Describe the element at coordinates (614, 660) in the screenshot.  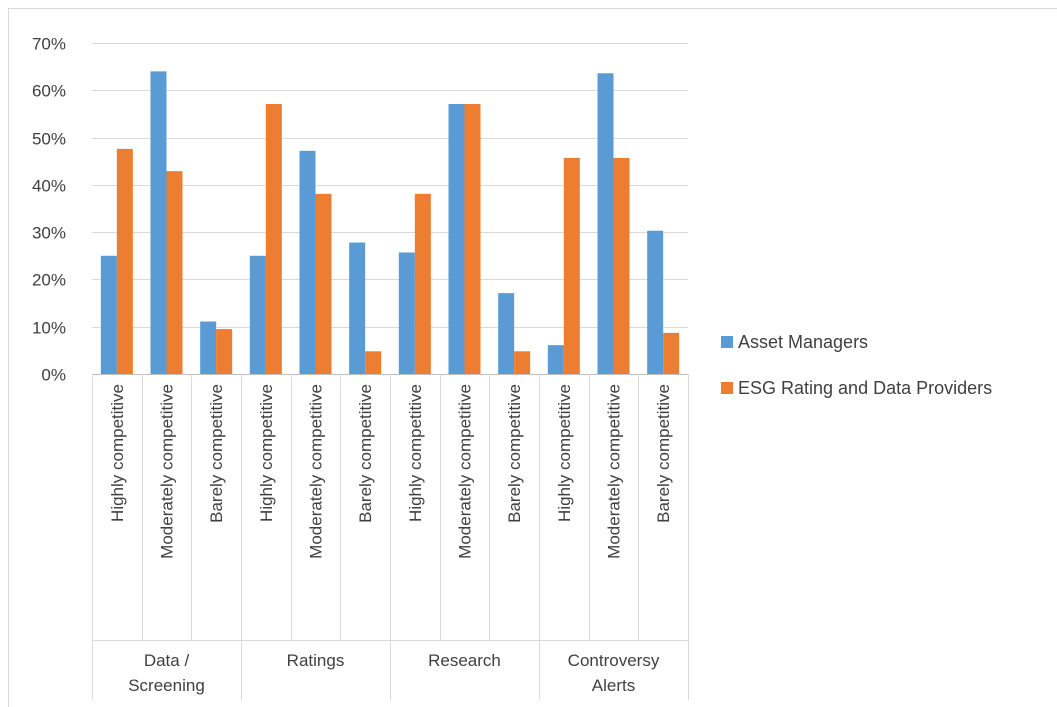
I see `group-label: Controversy` at that location.